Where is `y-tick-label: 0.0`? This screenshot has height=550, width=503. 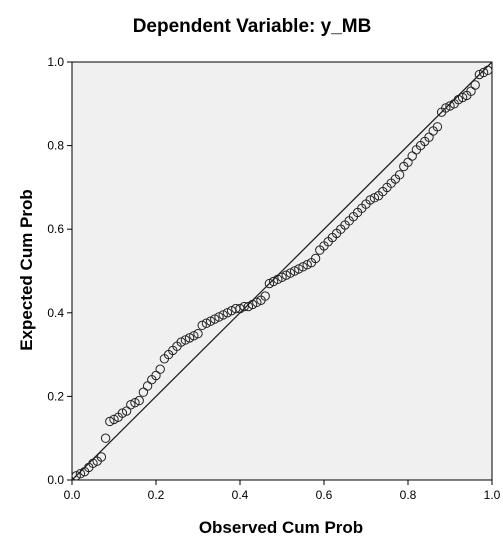 y-tick-label: 0.0 is located at coordinates (55, 480).